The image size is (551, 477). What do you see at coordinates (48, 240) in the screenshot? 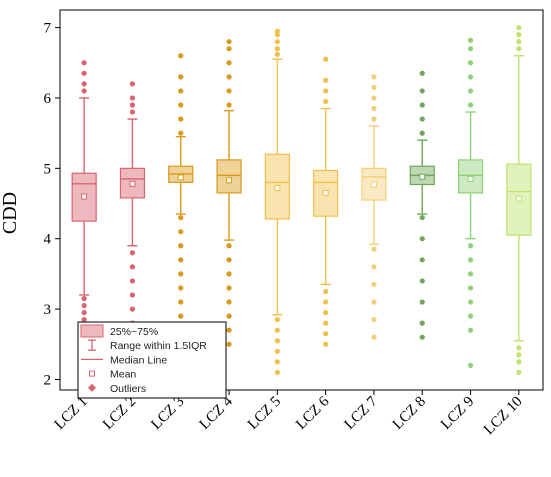
I see `y-tick-label: 4` at bounding box center [48, 240].